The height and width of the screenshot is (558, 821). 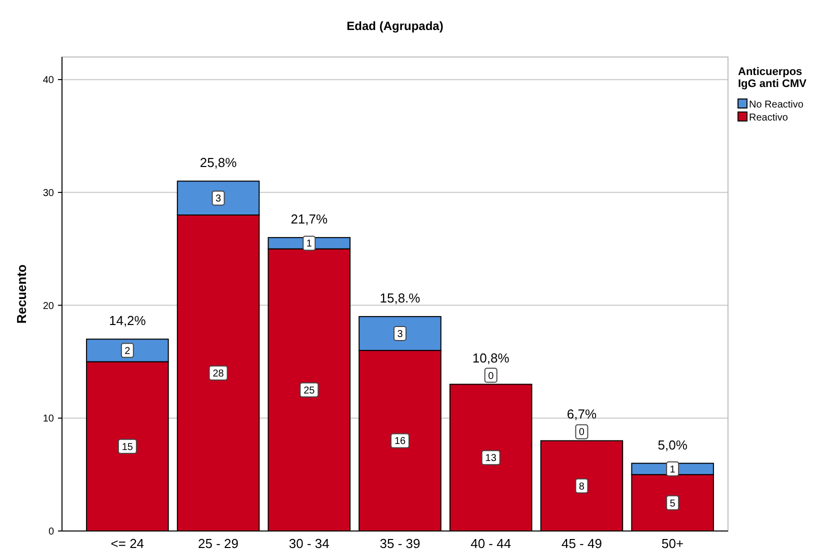 I want to click on data-label: 28, so click(x=218, y=374).